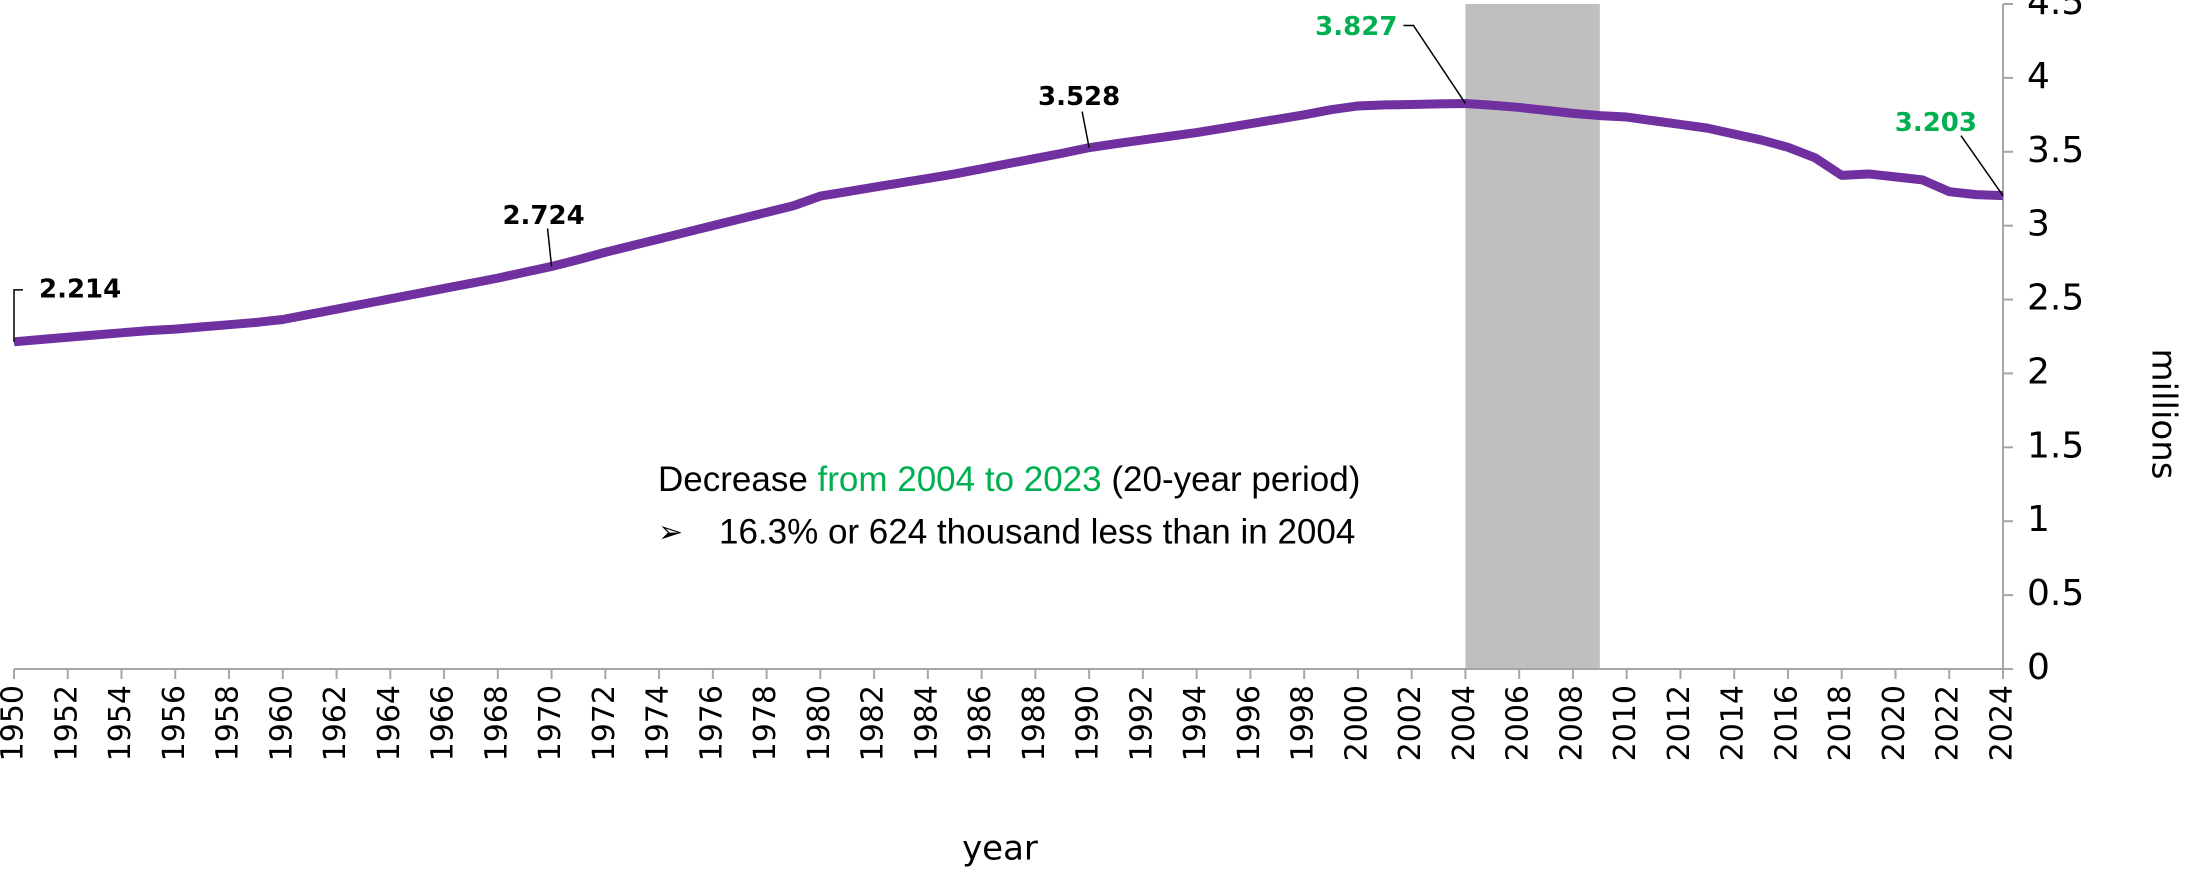  What do you see at coordinates (2055, 11) in the screenshot?
I see `y-tick-label: 4.5` at bounding box center [2055, 11].